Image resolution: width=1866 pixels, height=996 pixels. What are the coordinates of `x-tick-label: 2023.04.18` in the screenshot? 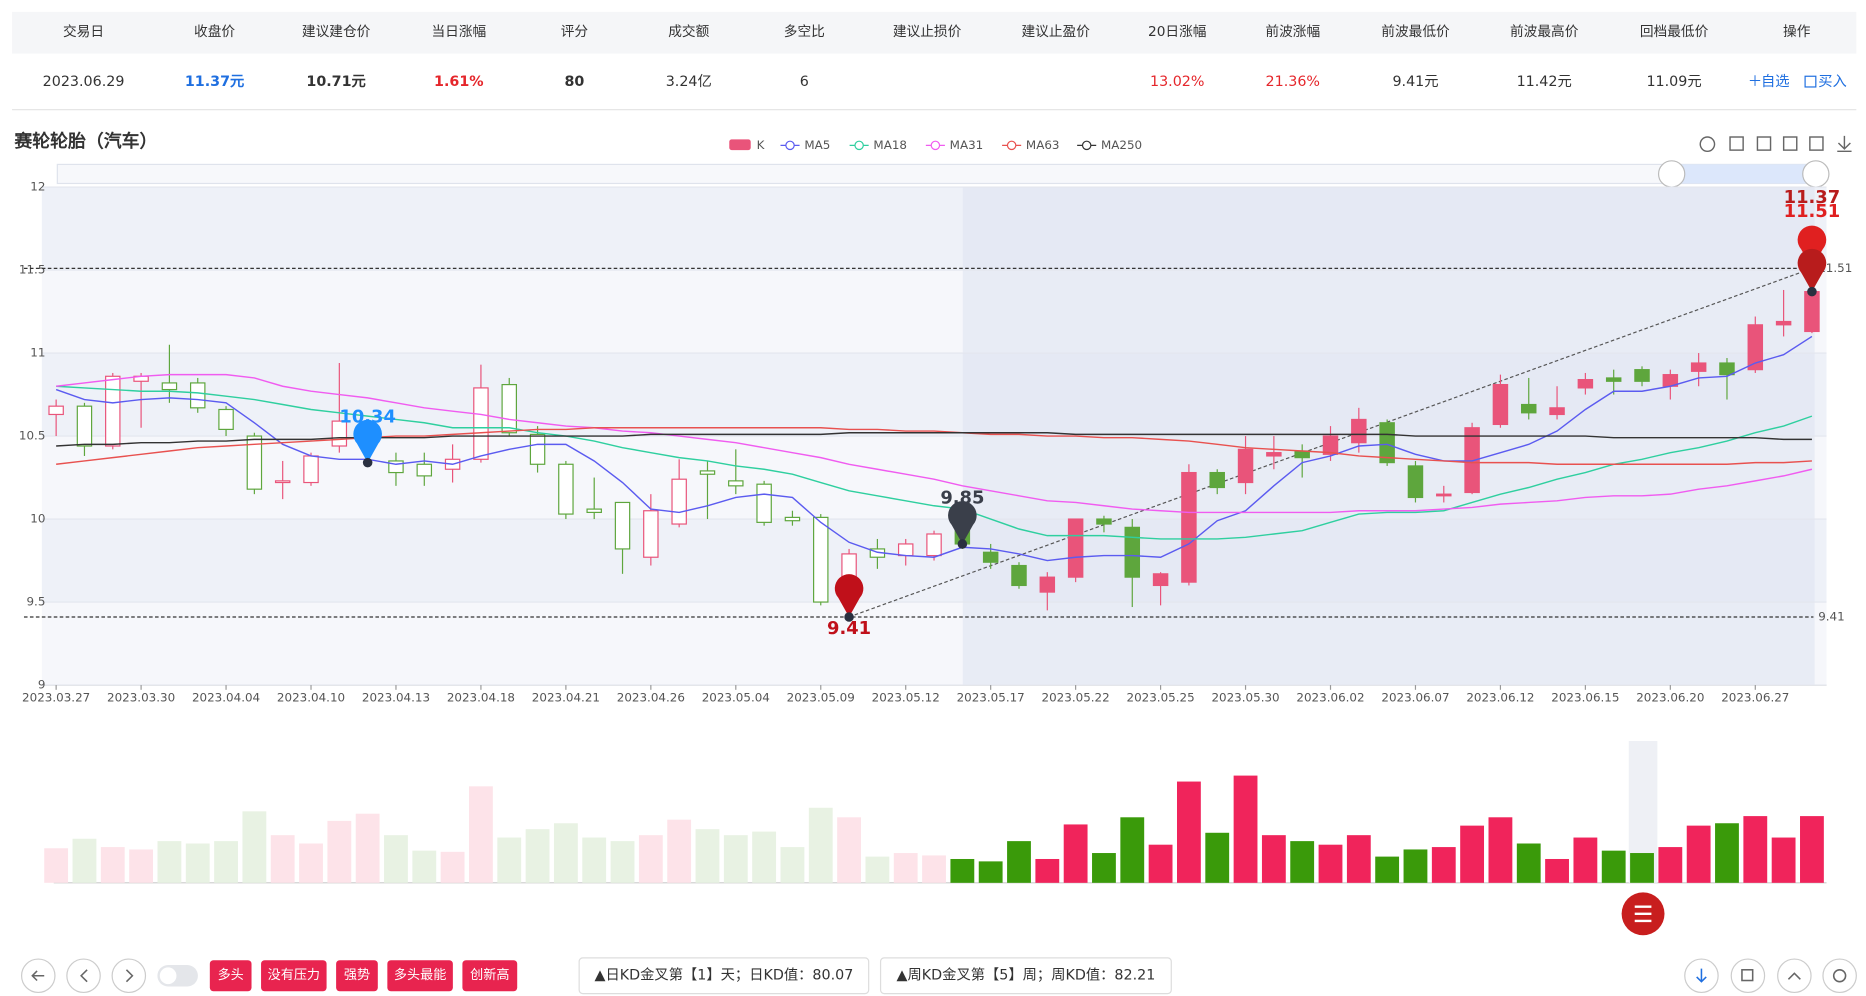 It's located at (481, 698).